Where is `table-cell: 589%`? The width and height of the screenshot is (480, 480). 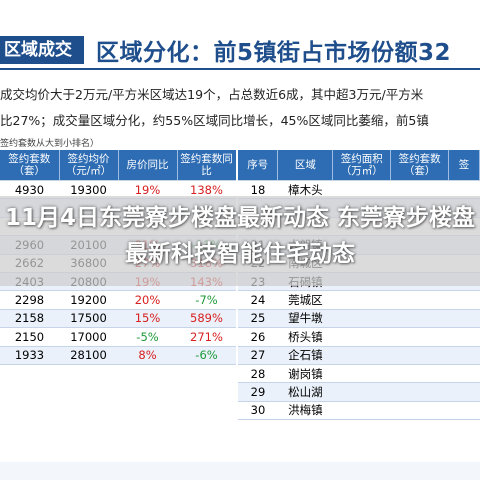
table-cell: 589% is located at coordinates (206, 319).